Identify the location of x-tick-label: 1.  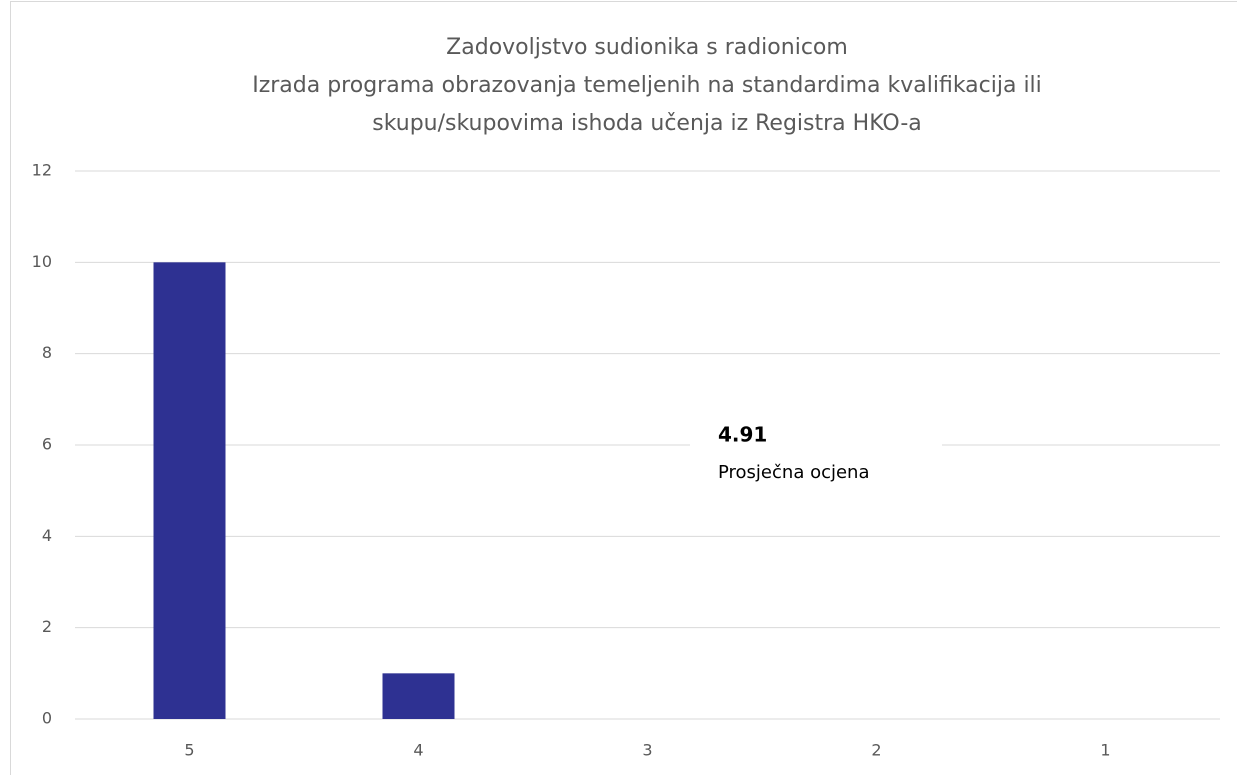
(1105, 750).